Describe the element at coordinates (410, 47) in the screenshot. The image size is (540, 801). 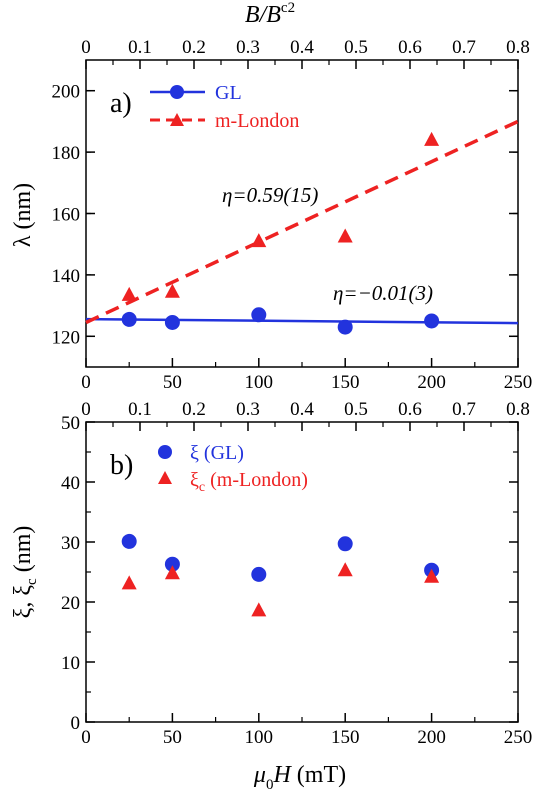
I see `a-top-tick-label: 0.6` at that location.